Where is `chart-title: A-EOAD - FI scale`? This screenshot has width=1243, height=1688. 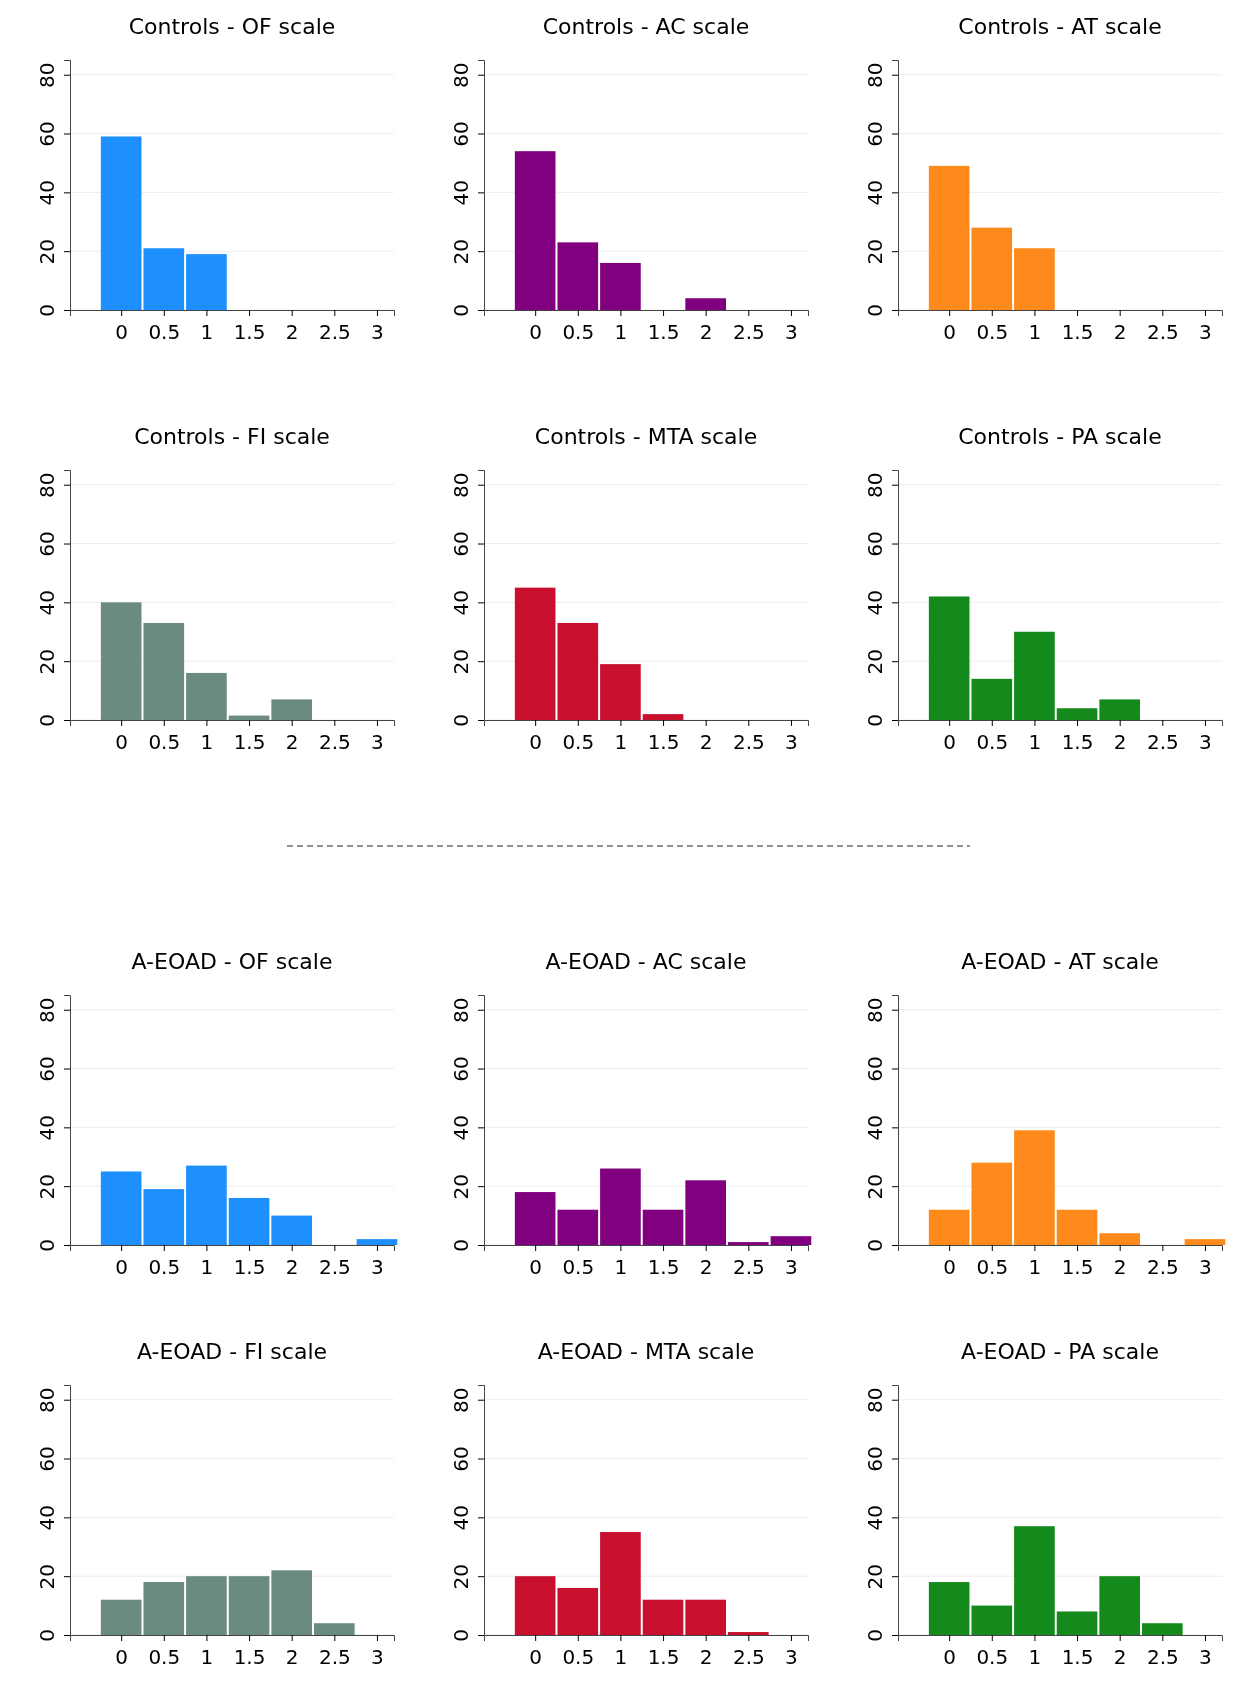 chart-title: A-EOAD - FI scale is located at coordinates (232, 1351).